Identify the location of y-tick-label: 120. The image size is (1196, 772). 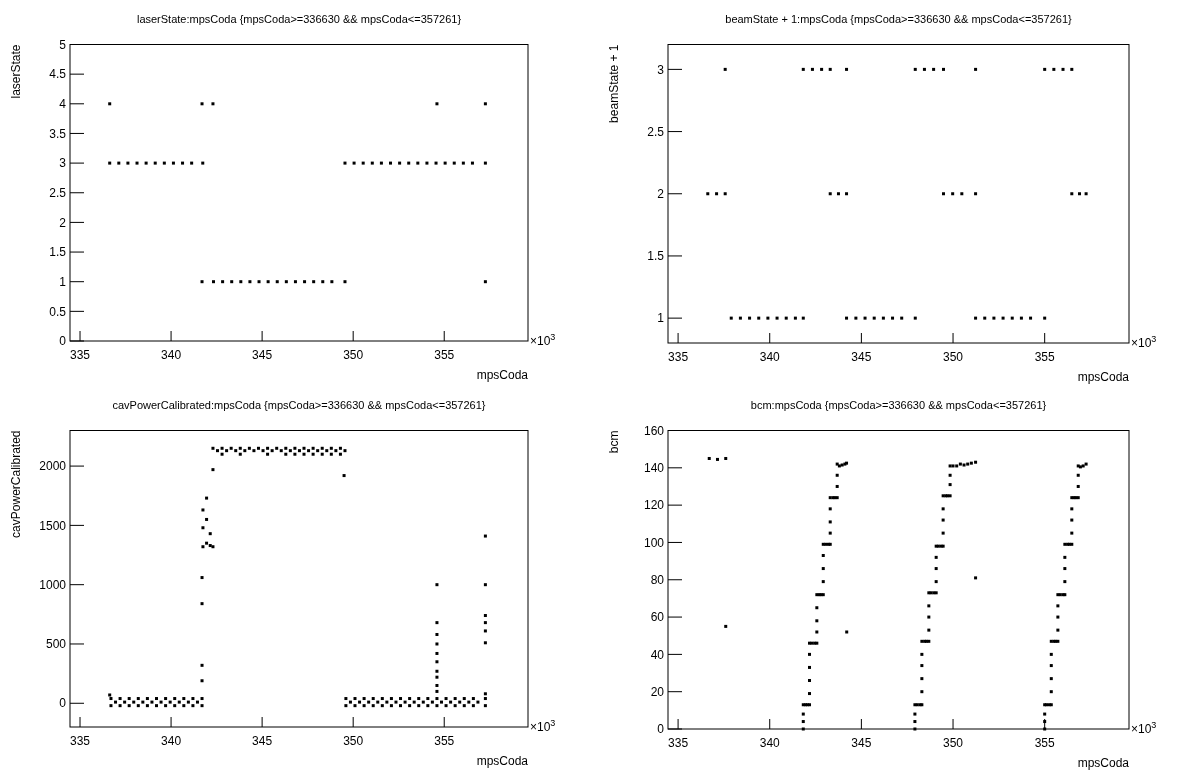
(654, 505).